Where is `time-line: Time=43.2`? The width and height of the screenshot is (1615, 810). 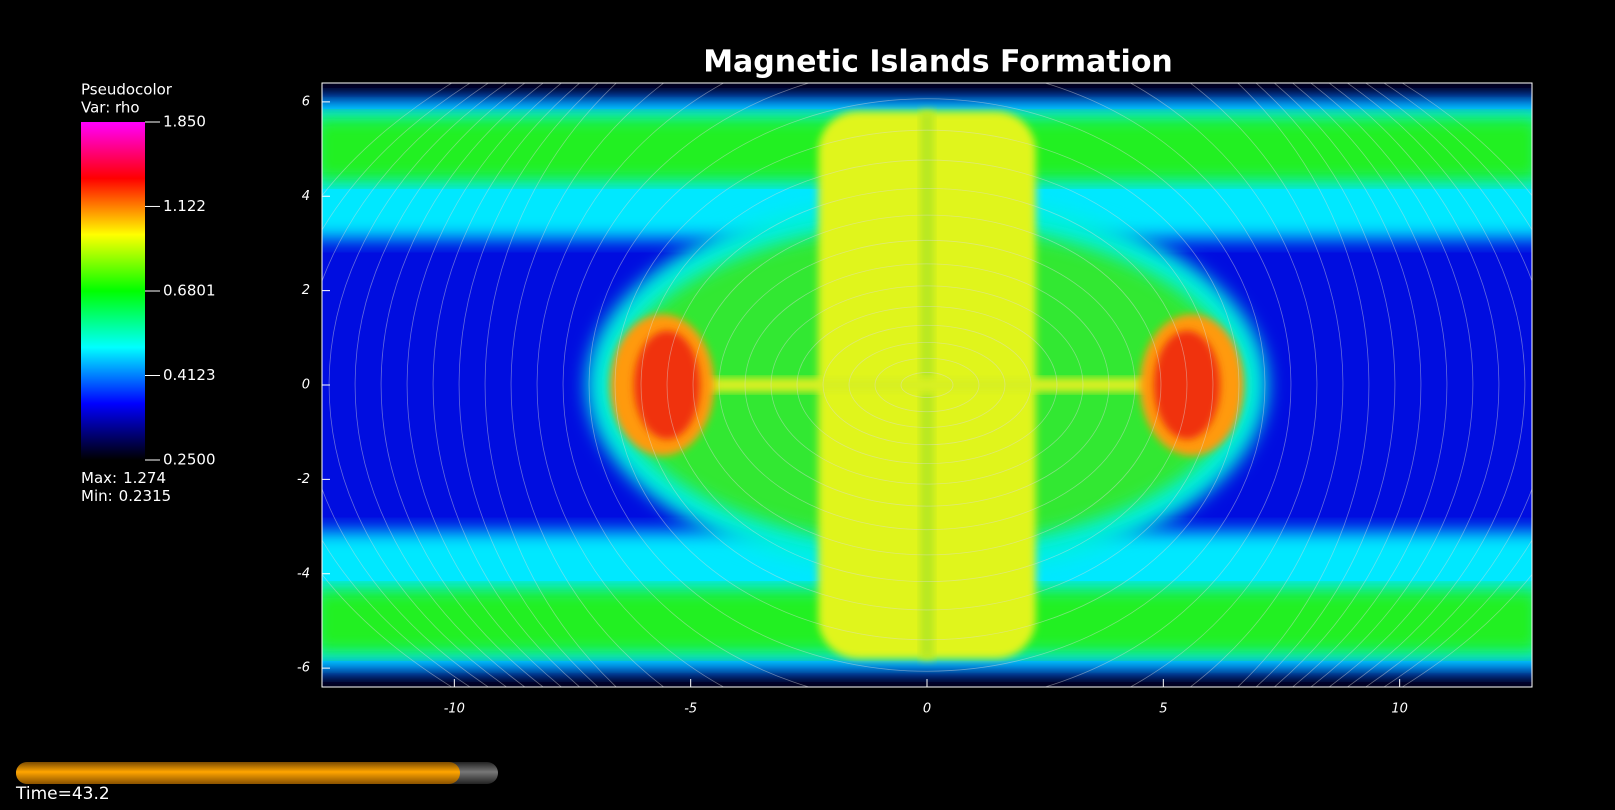
time-line: Time=43.2 is located at coordinates (62, 794).